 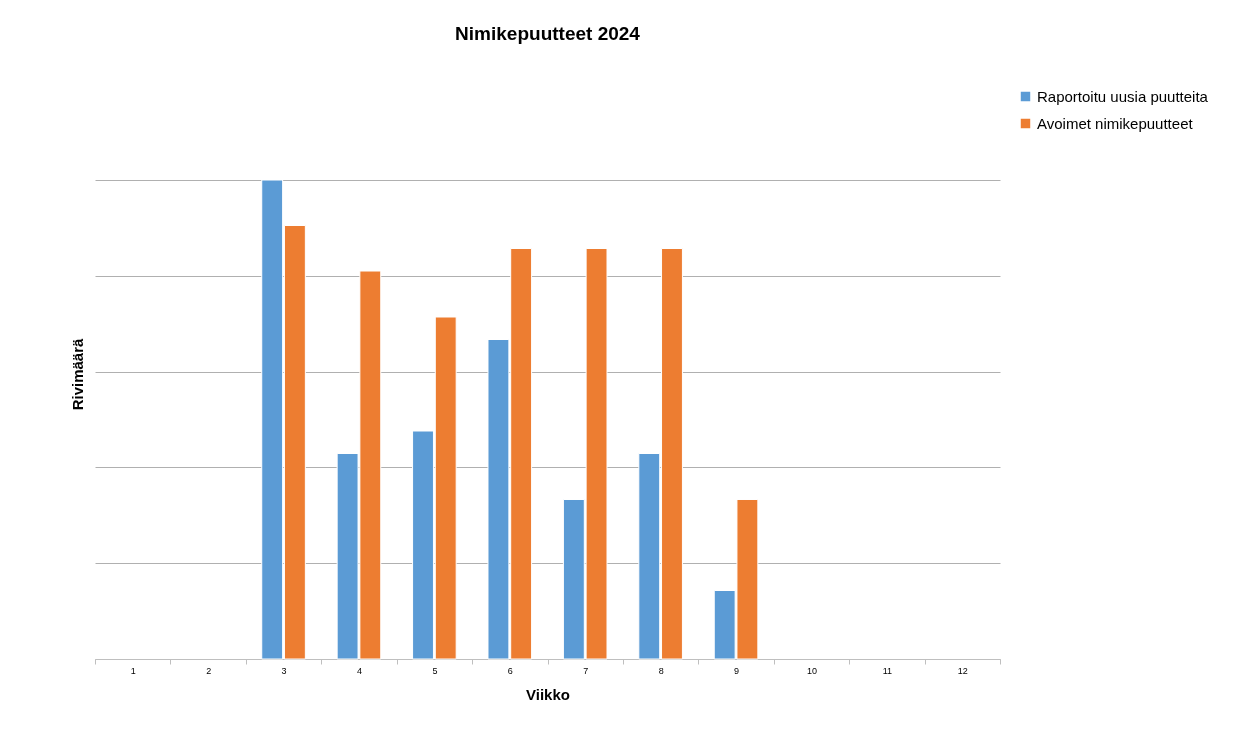 What do you see at coordinates (586, 670) in the screenshot?
I see `x-tick-label: 7` at bounding box center [586, 670].